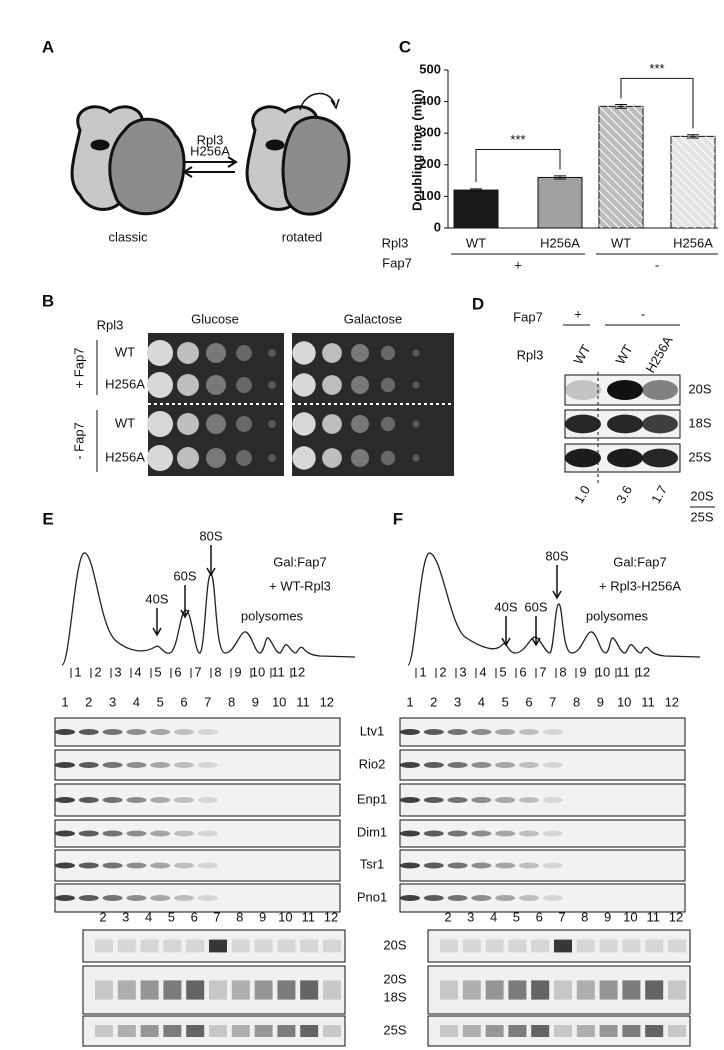 Image resolution: width=724 pixels, height=1050 pixels. I want to click on fraction-label: 10, so click(258, 671).